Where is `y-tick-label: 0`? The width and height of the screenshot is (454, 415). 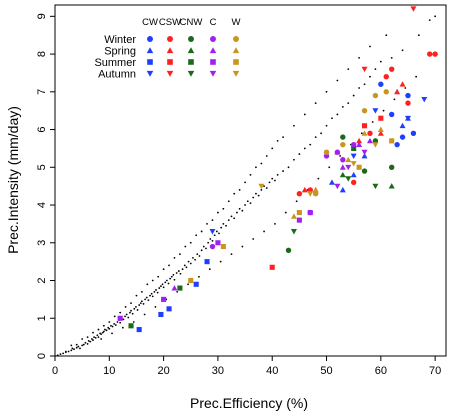 y-tick-label: 0 is located at coordinates (42, 356).